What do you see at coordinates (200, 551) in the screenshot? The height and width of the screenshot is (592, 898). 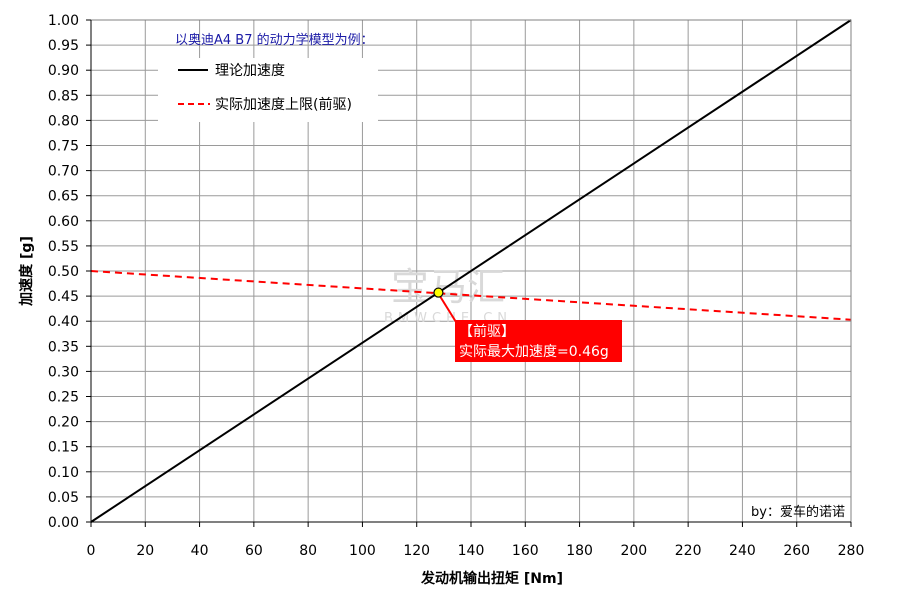 I see `x-tick-label: 40` at bounding box center [200, 551].